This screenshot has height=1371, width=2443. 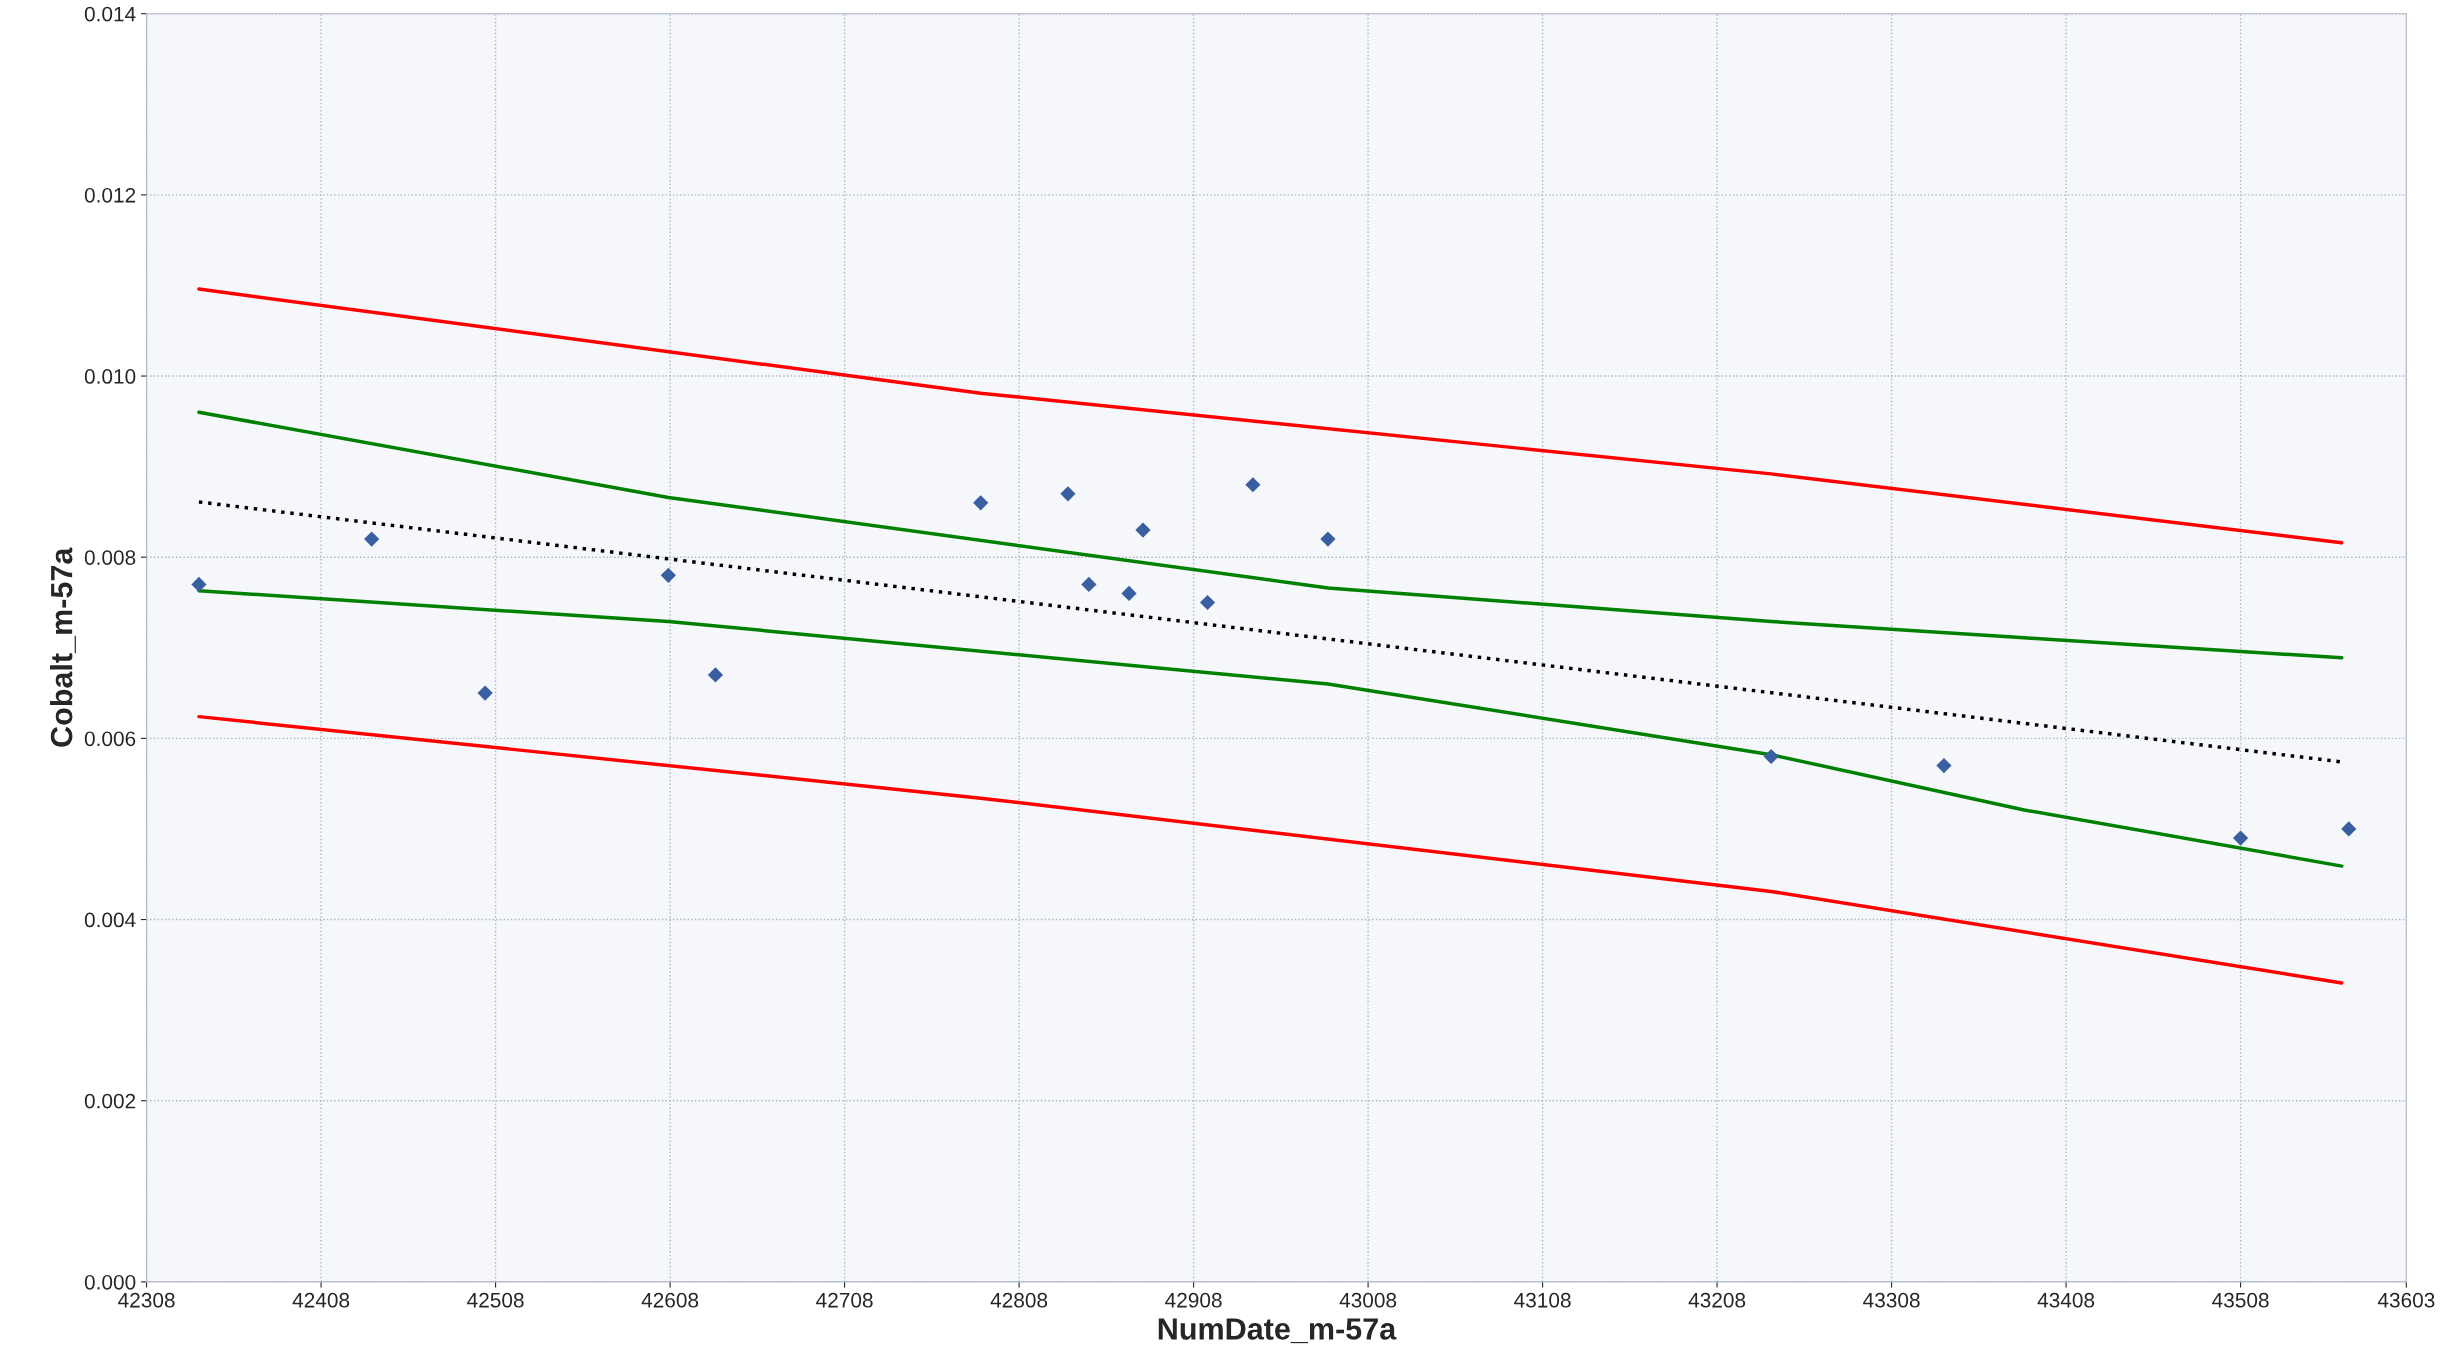 I want to click on x-axis-title: NumDate_m-57a, so click(x=1277, y=1331).